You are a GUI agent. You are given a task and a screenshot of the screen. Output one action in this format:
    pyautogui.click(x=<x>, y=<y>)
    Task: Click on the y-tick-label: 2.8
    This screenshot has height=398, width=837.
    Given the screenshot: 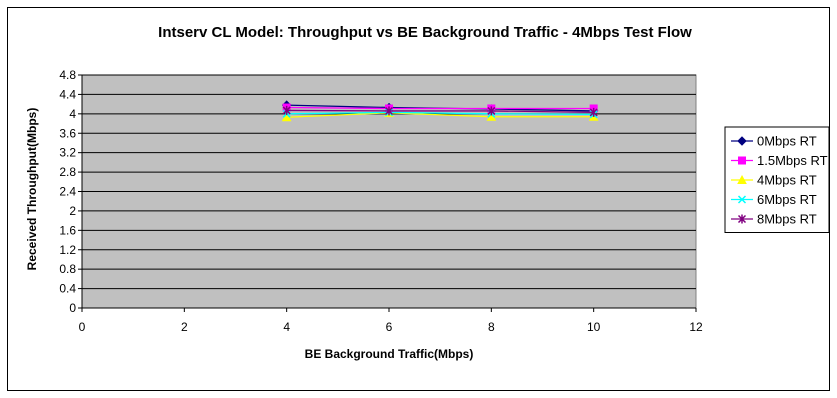 What is the action you would take?
    pyautogui.click(x=67, y=172)
    